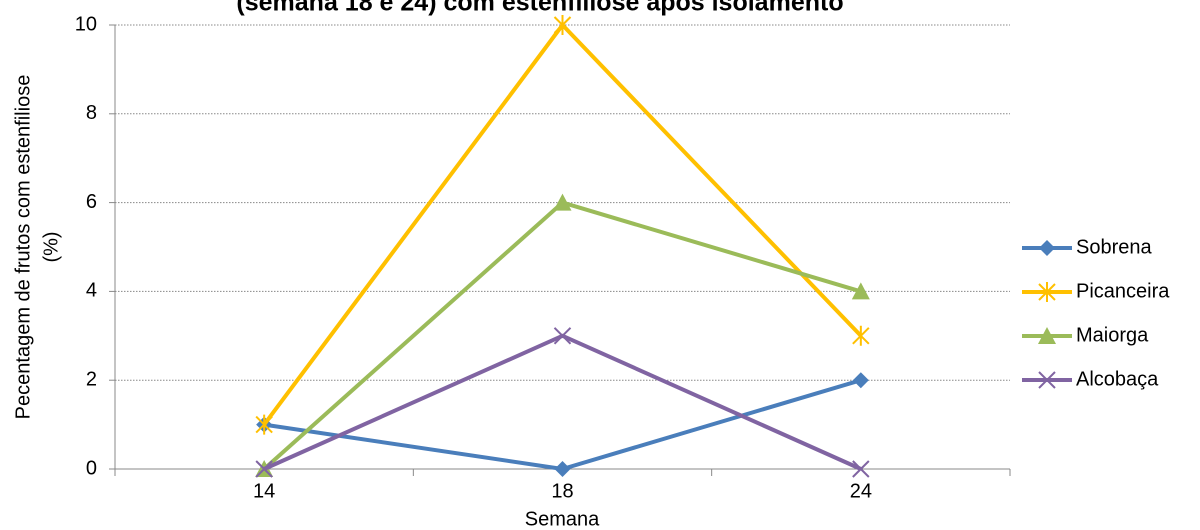  What do you see at coordinates (91, 113) in the screenshot?
I see `y-tick-label: 8` at bounding box center [91, 113].